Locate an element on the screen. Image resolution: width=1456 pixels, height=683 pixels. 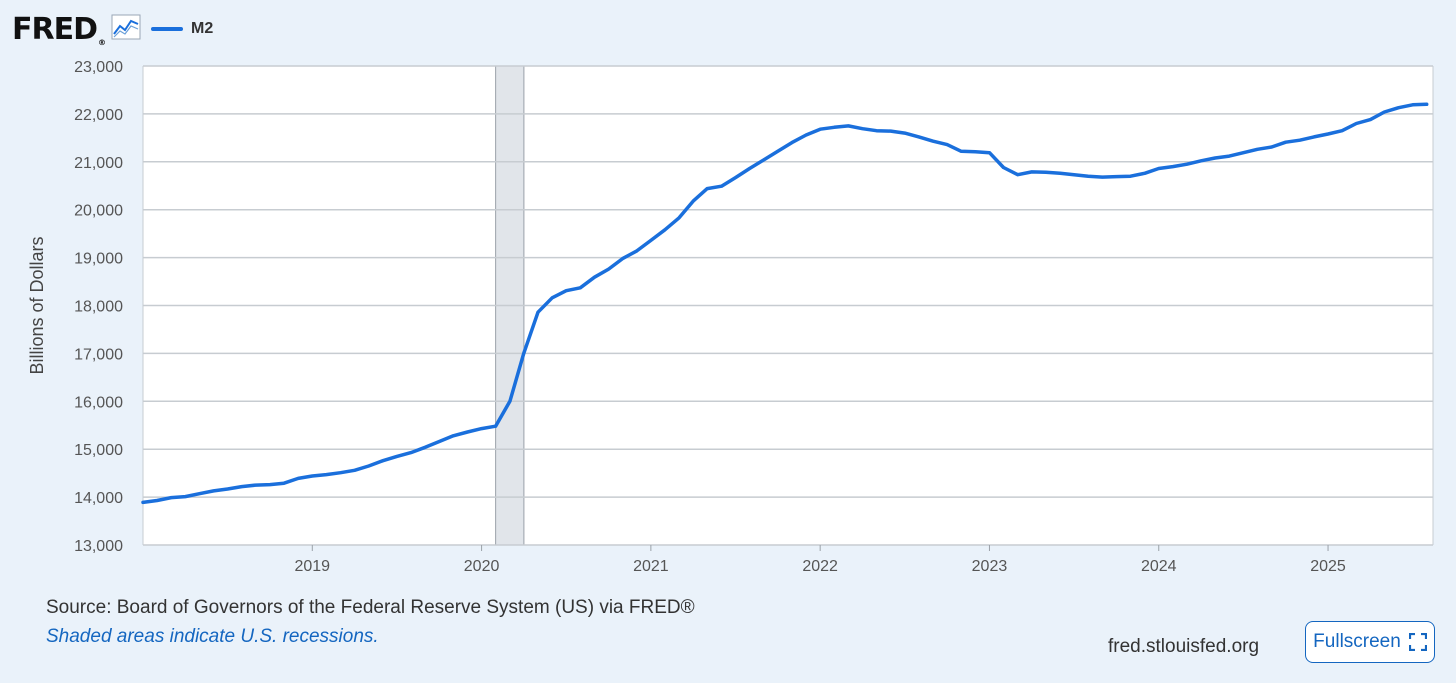
y-tick-label: 13,000 is located at coordinates (98, 546).